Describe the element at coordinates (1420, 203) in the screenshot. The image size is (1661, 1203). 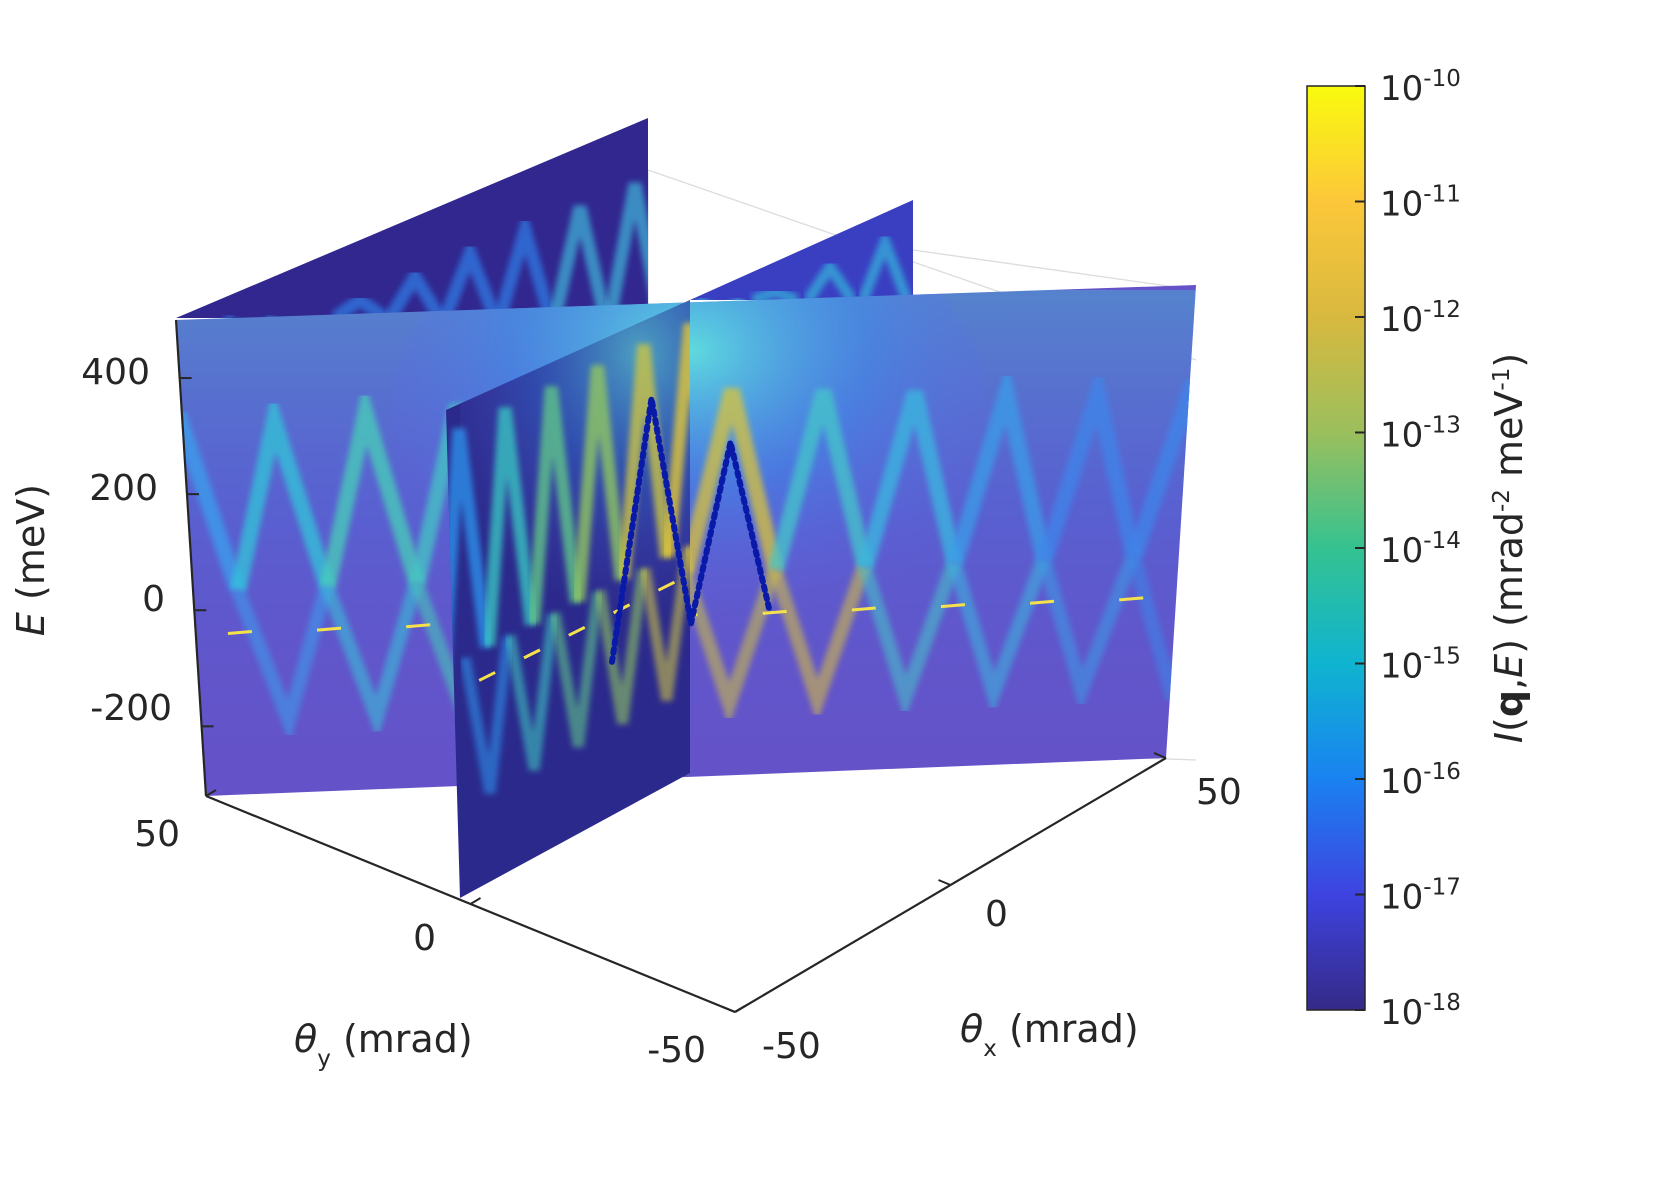
I see `colorbar-tick-label: 10-11` at that location.